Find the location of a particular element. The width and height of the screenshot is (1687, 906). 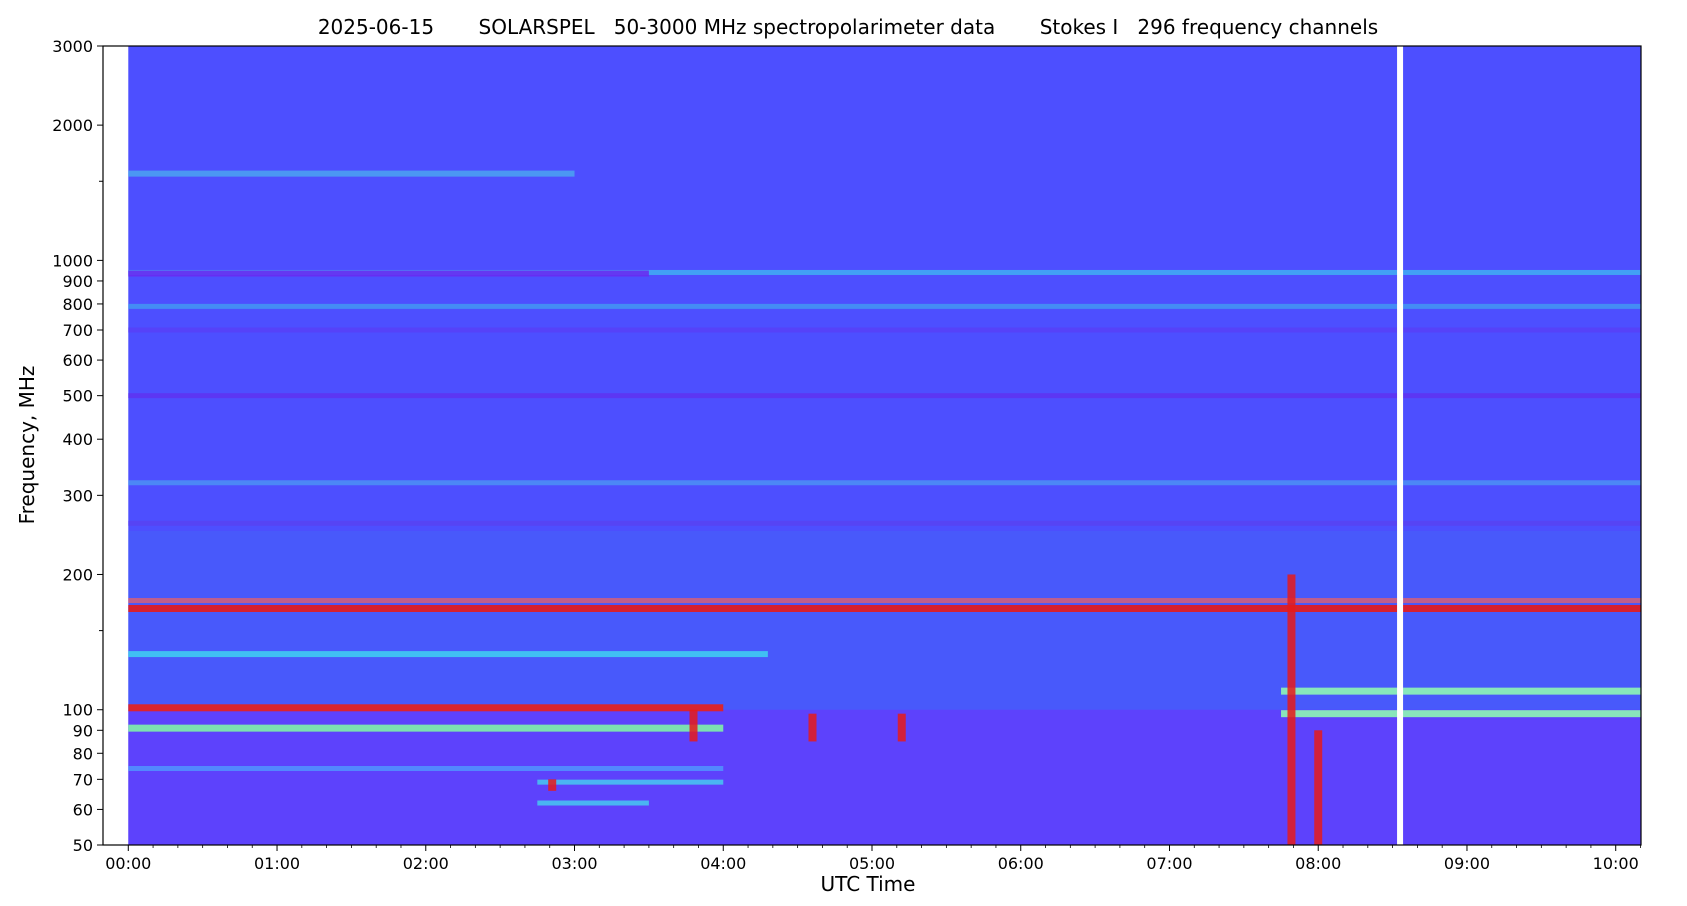

y-tick-label: 300 is located at coordinates (77, 495).